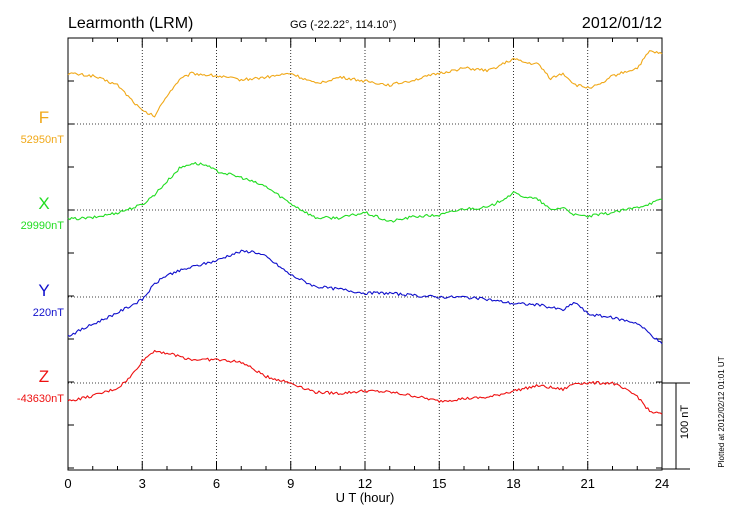  Describe the element at coordinates (44, 117) in the screenshot. I see `series-name-F: F` at that location.